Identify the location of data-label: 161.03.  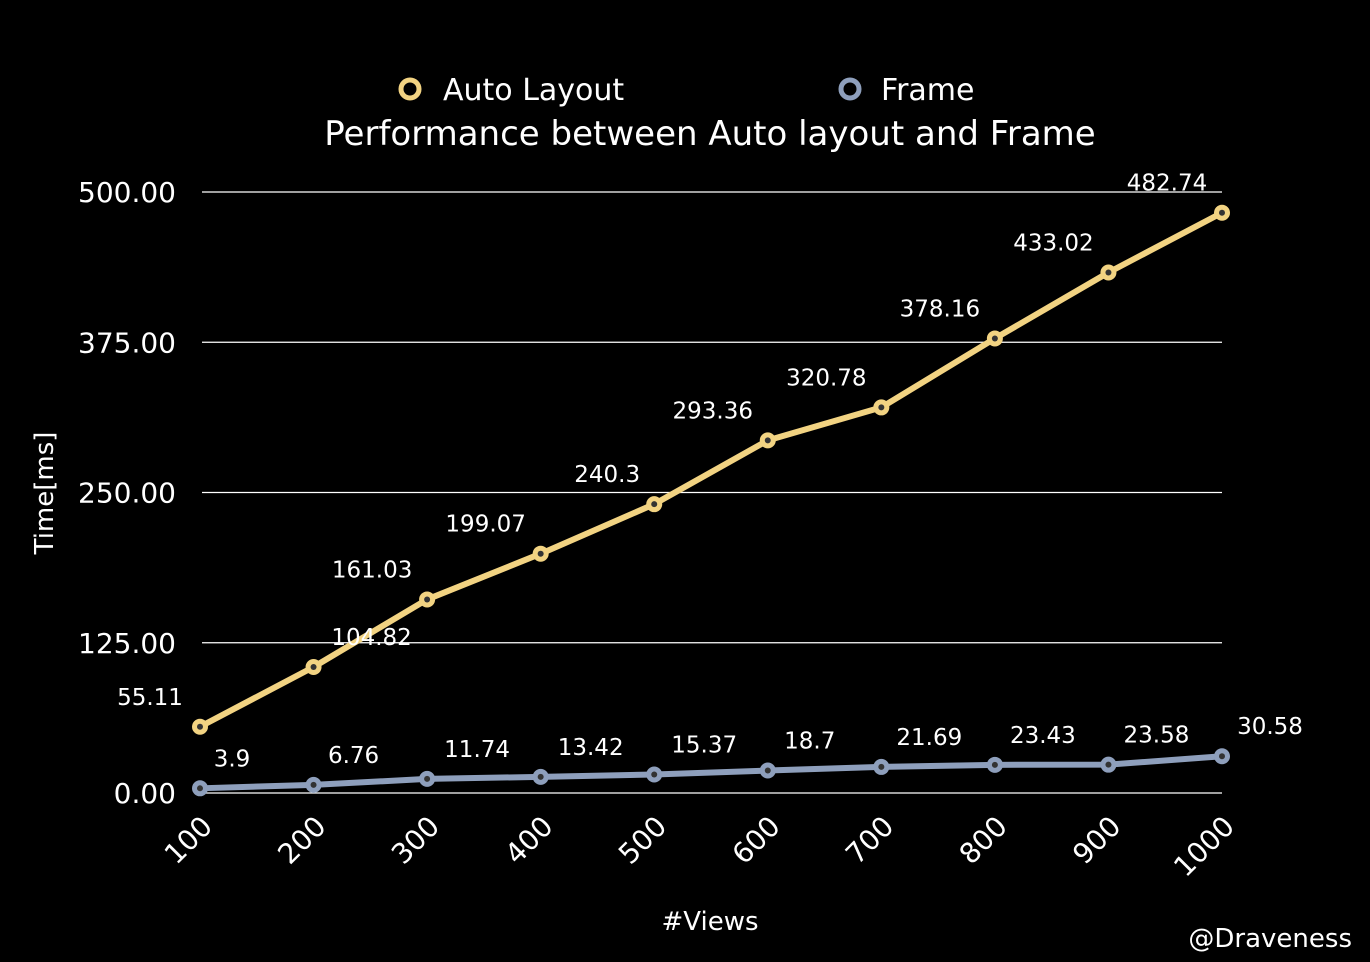
(372, 570).